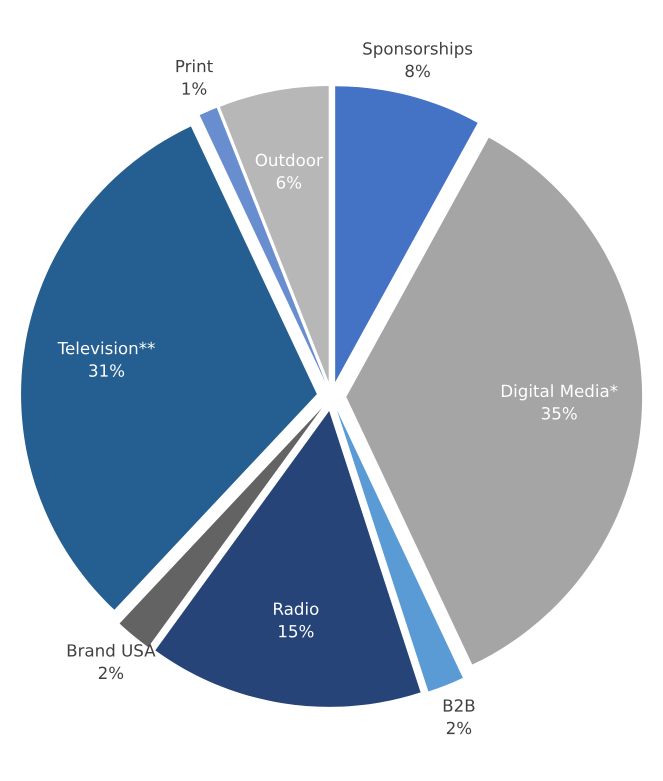 Image resolution: width=663 pixels, height=781 pixels. I want to click on slice-label: Brand USA, so click(112, 650).